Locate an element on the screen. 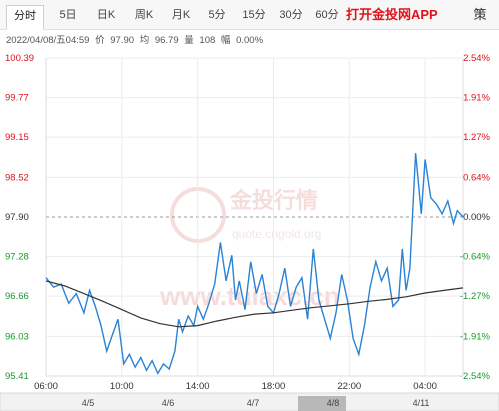 The image size is (499, 411). y-tick-pct-2: 1.27% is located at coordinates (476, 137).